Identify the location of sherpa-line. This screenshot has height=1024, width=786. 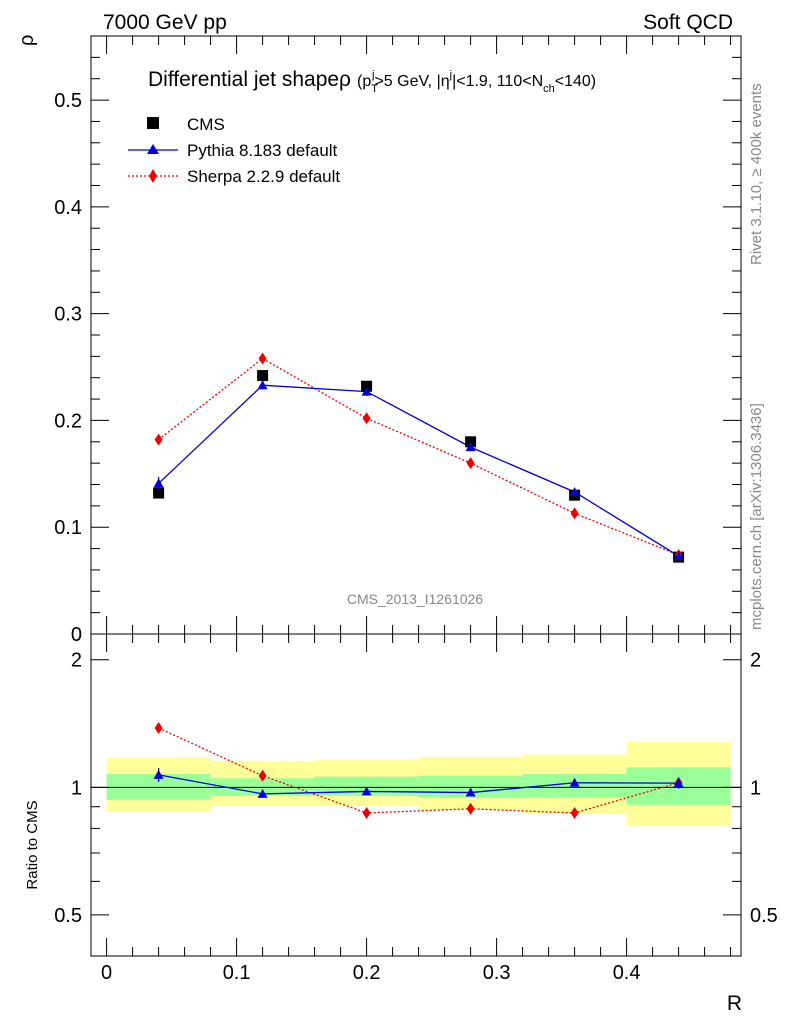
(418, 456).